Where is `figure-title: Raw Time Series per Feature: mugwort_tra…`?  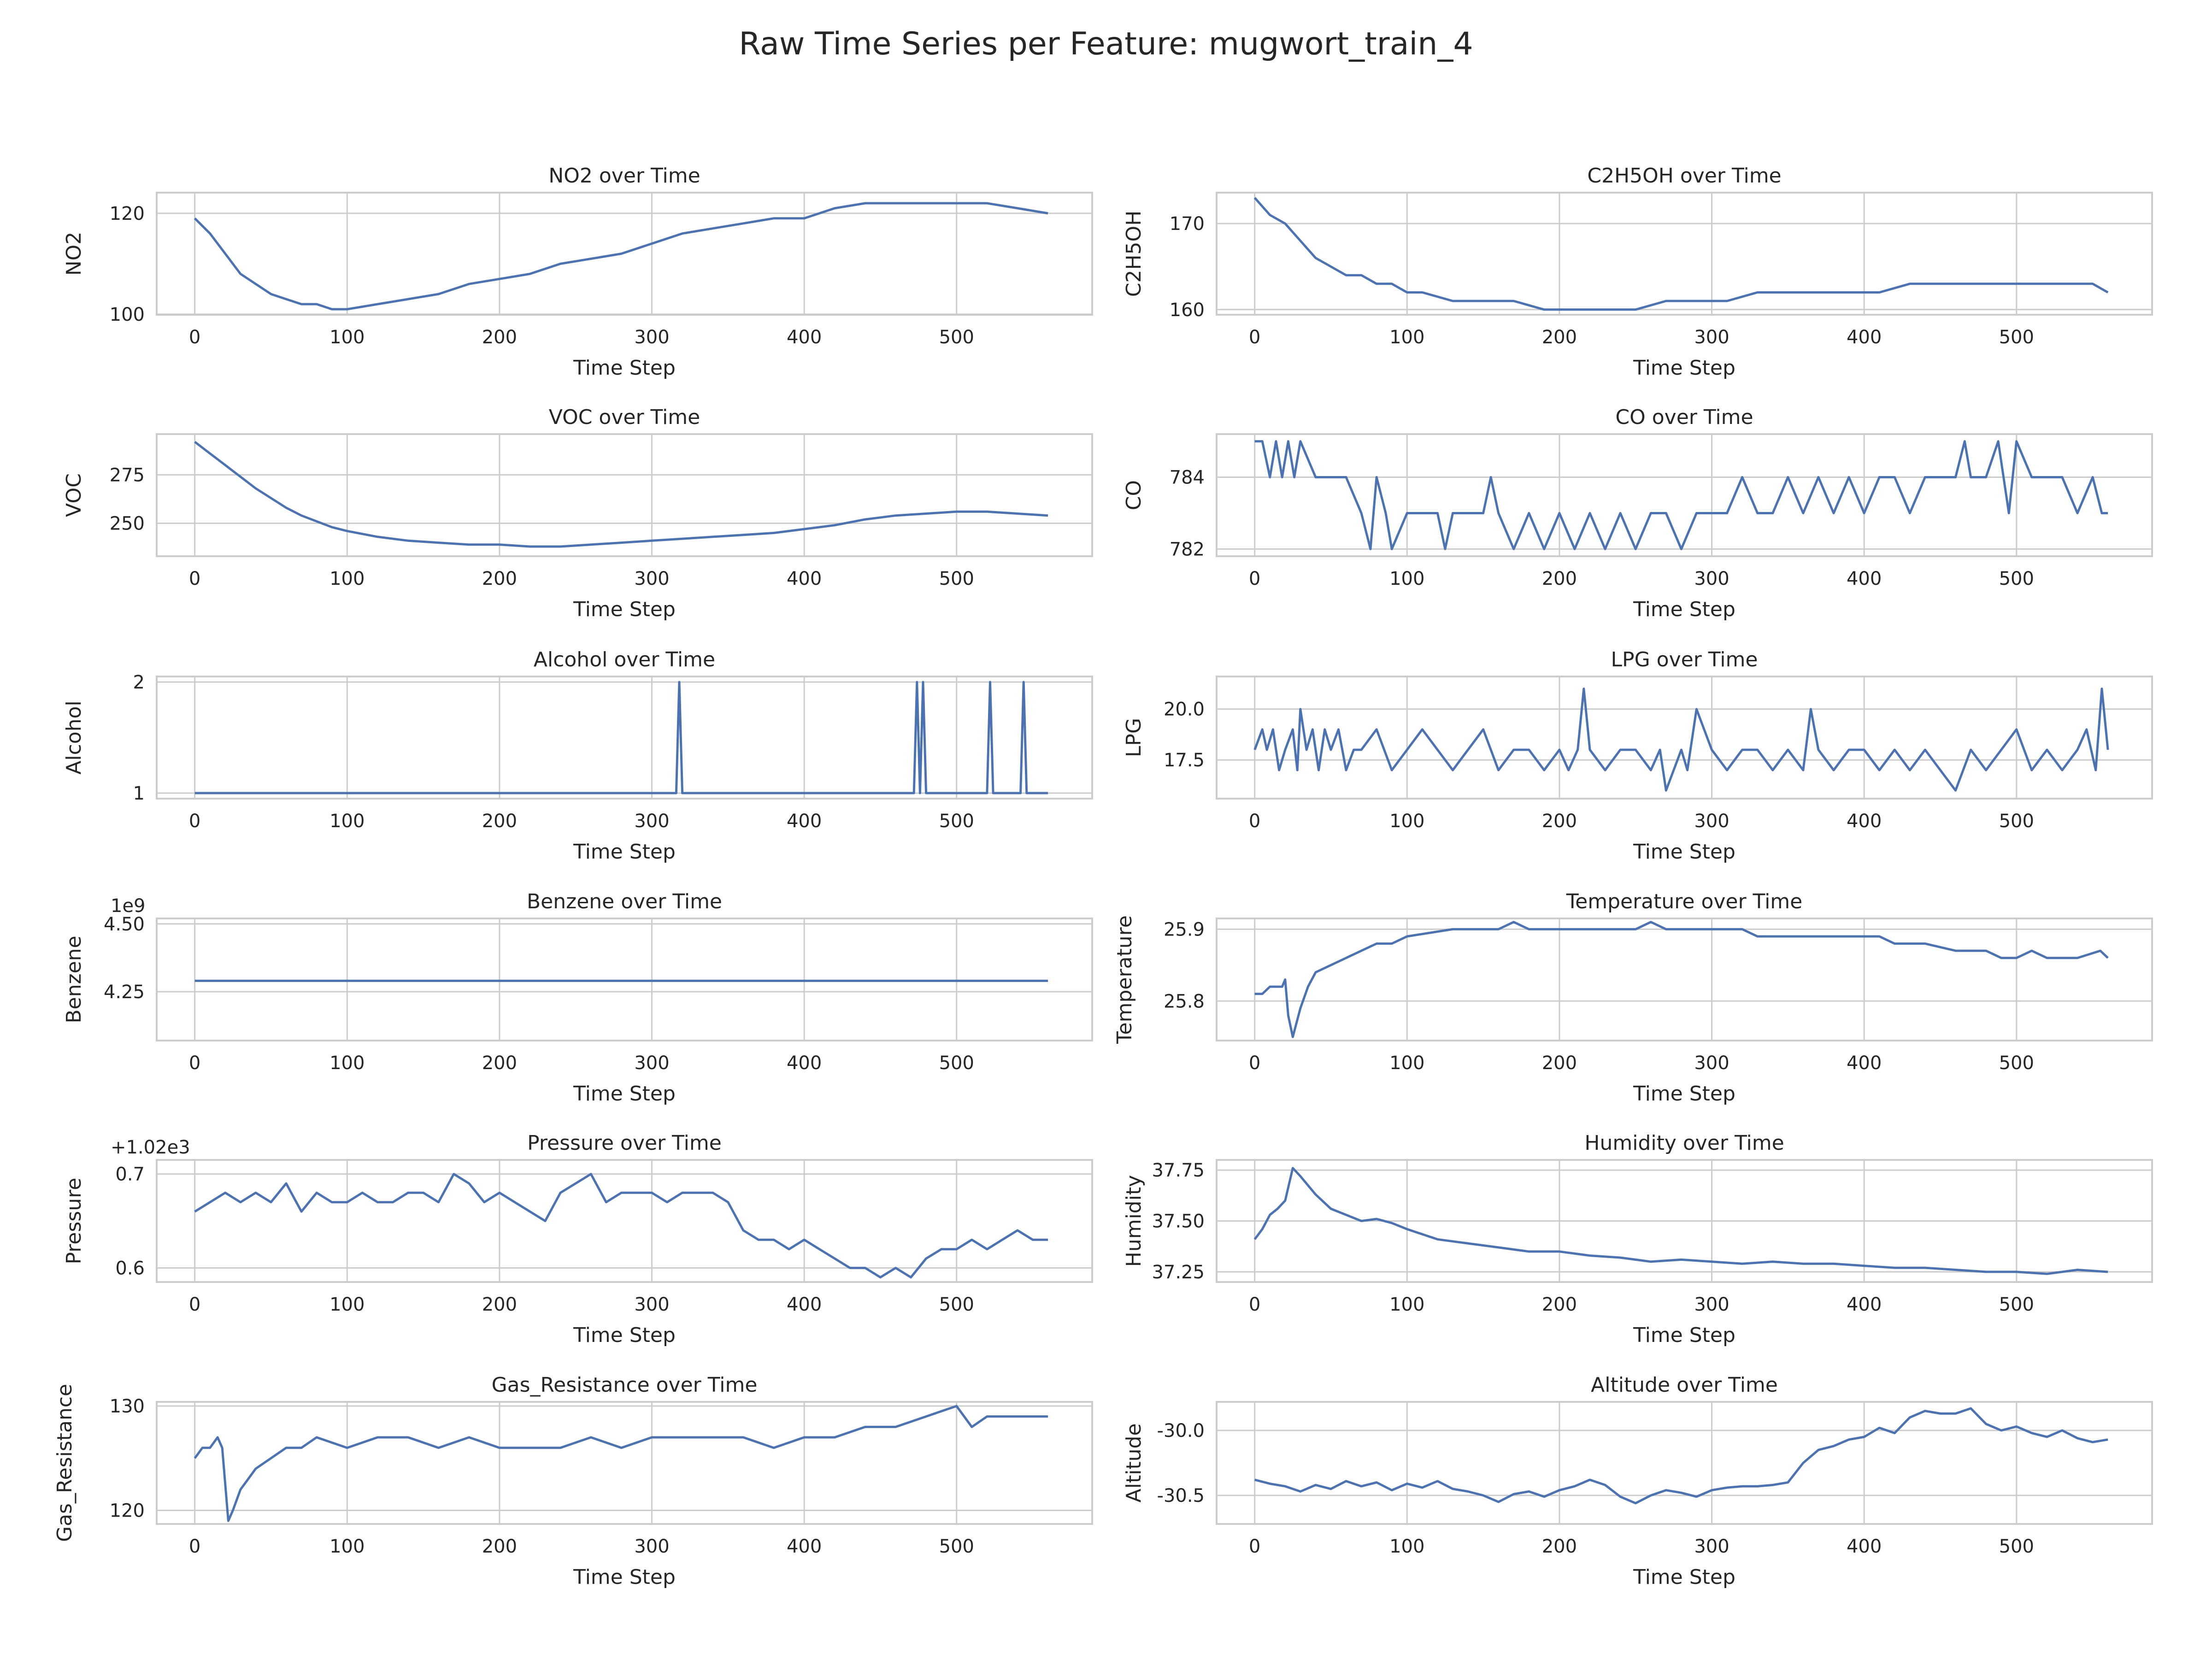 figure-title: Raw Time Series per Feature: mugwort_tra… is located at coordinates (1106, 44).